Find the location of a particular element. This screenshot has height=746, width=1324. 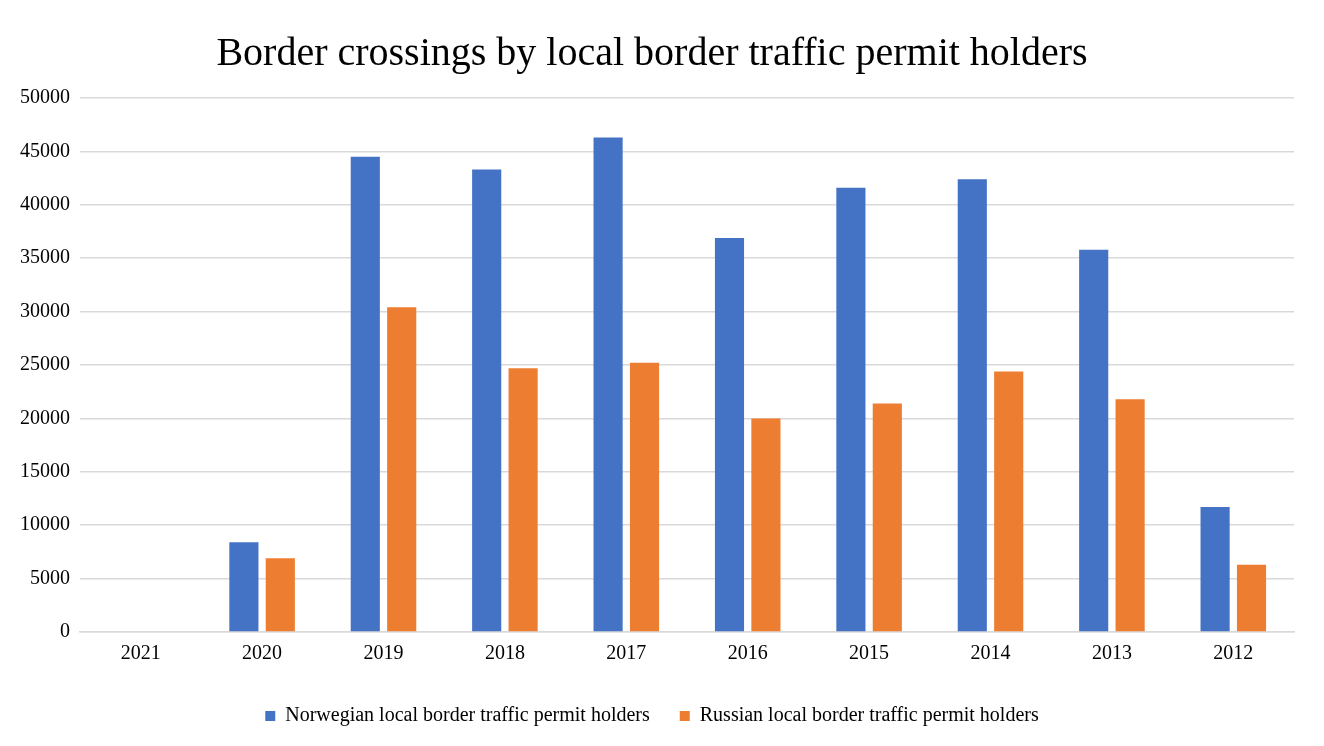

x-tick-label: 2013 is located at coordinates (1111, 652).